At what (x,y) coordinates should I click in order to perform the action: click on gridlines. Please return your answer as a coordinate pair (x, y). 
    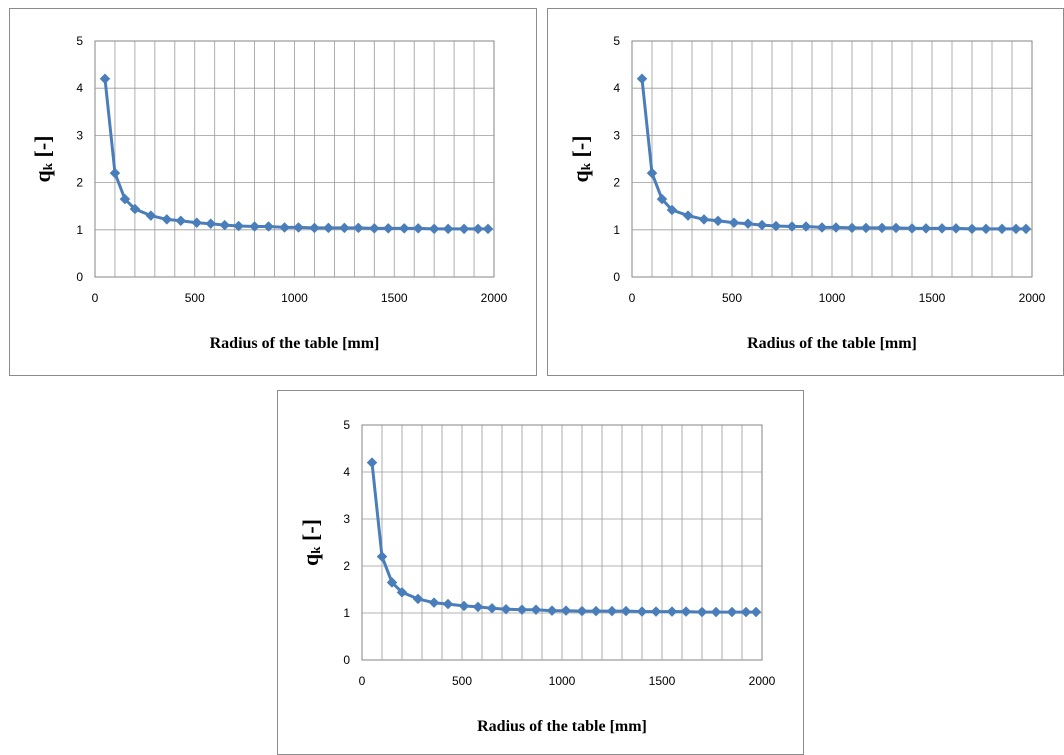
    Looking at the image, I should click on (562, 542).